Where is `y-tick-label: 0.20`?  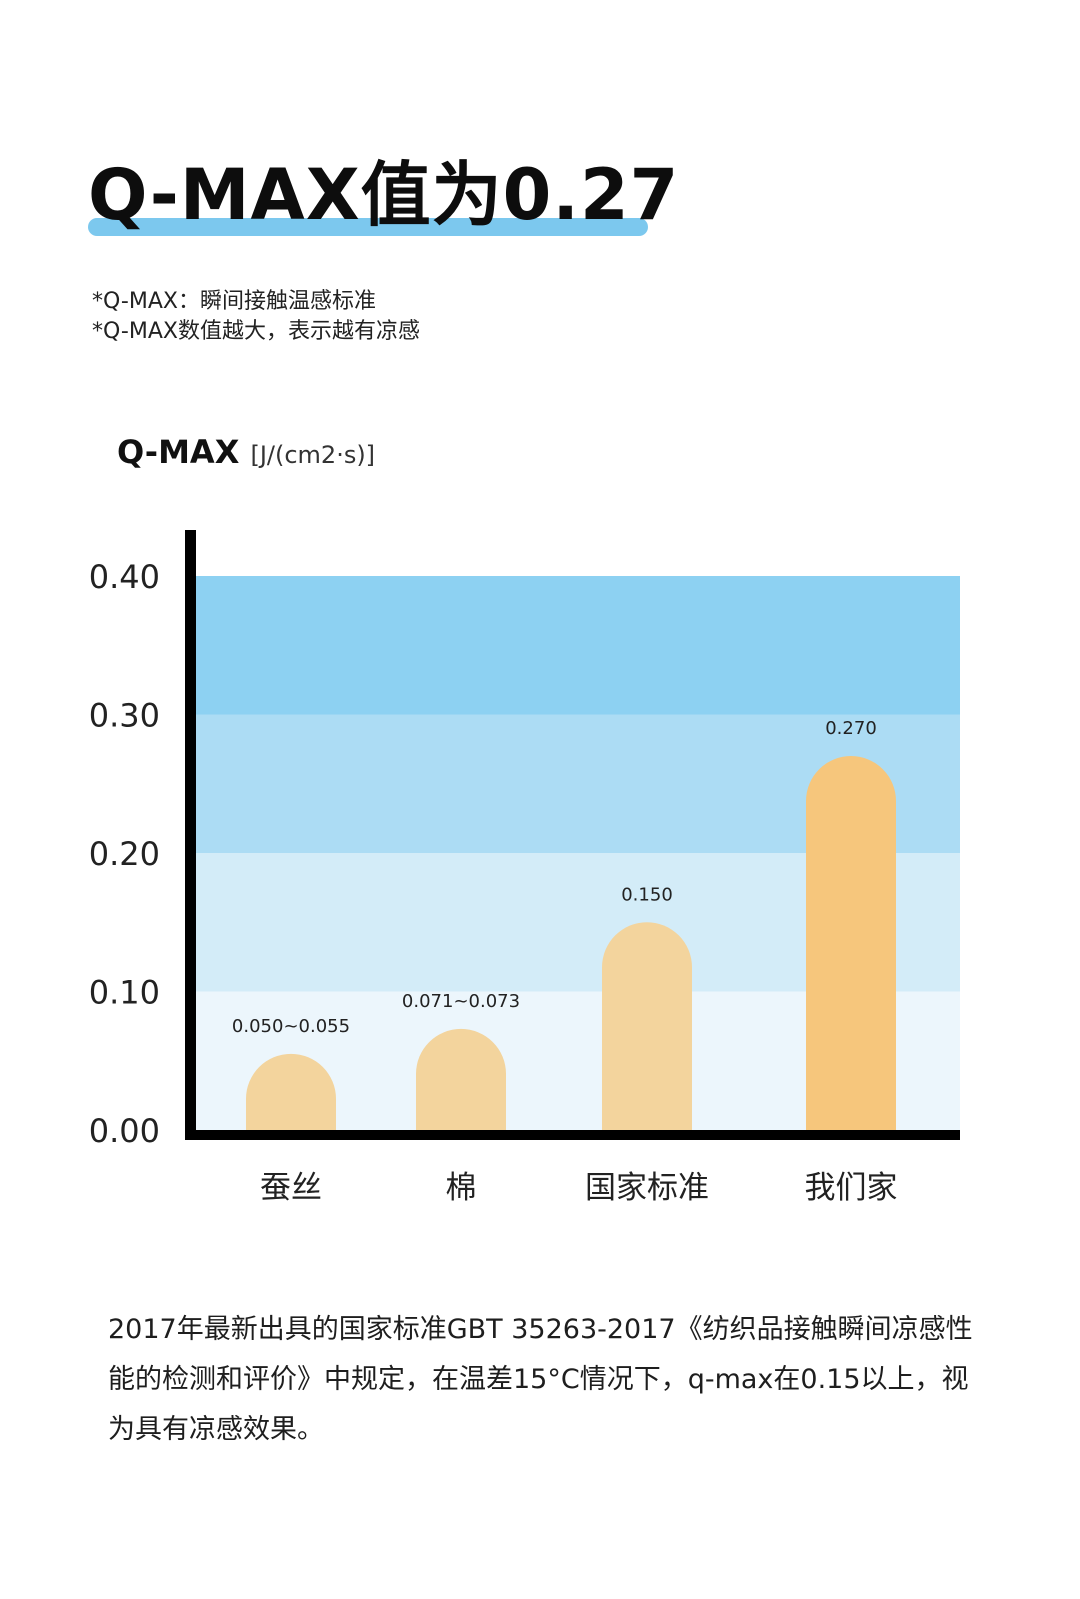
y-tick-label: 0.20 is located at coordinates (124, 854).